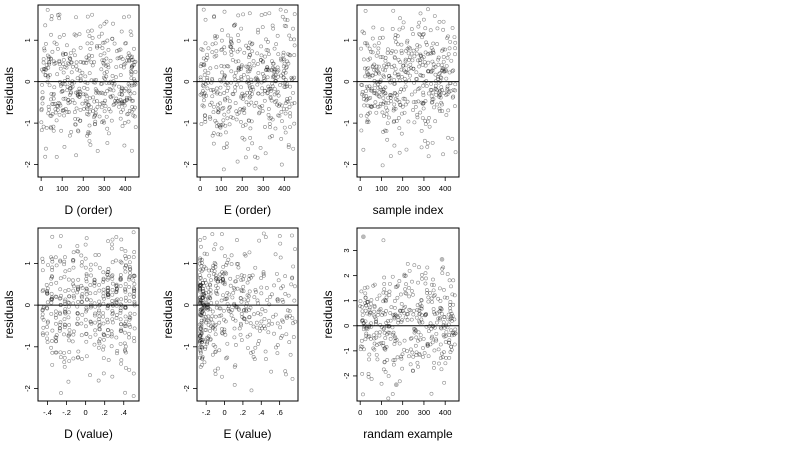  I want to click on y-tick-label: 1, so click(186, 40).